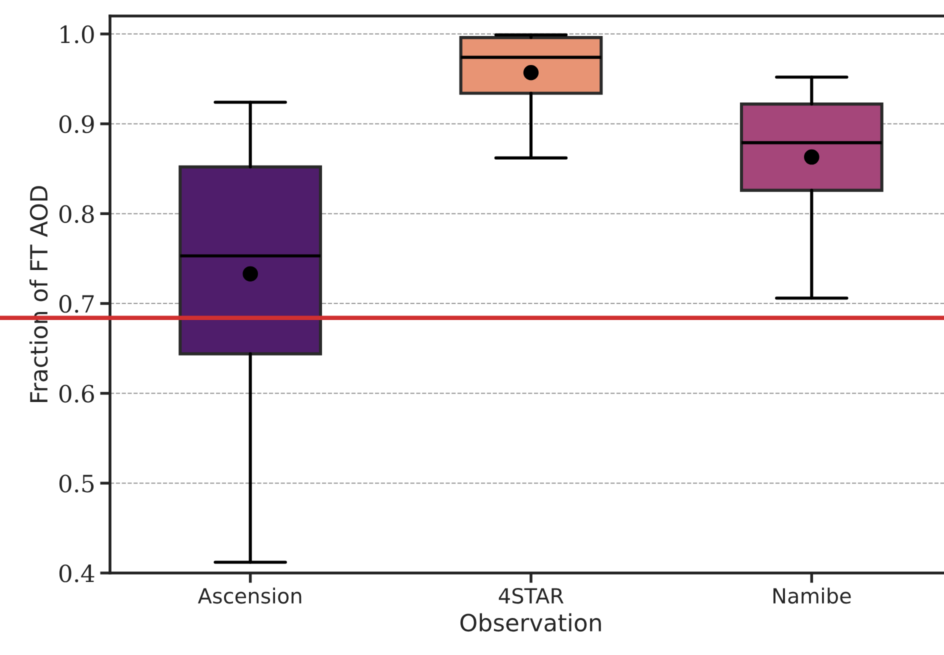  What do you see at coordinates (812, 596) in the screenshot?
I see `x-tick-label: Namibe` at bounding box center [812, 596].